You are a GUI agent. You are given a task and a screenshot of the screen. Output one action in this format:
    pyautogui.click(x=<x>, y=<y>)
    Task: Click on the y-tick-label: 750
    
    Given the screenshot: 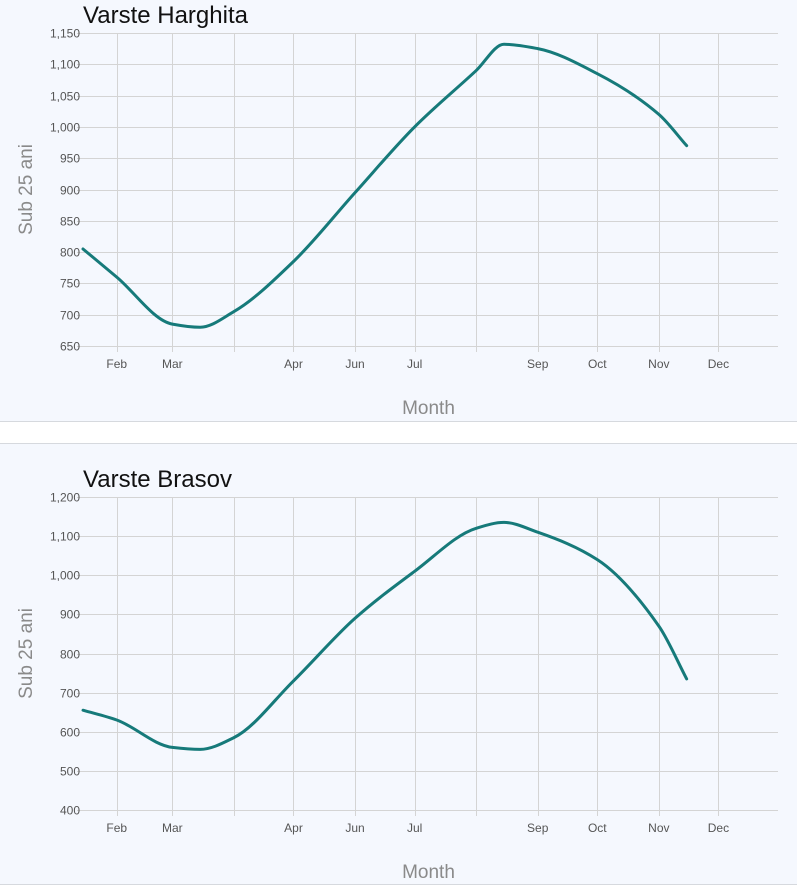 What is the action you would take?
    pyautogui.click(x=70, y=284)
    